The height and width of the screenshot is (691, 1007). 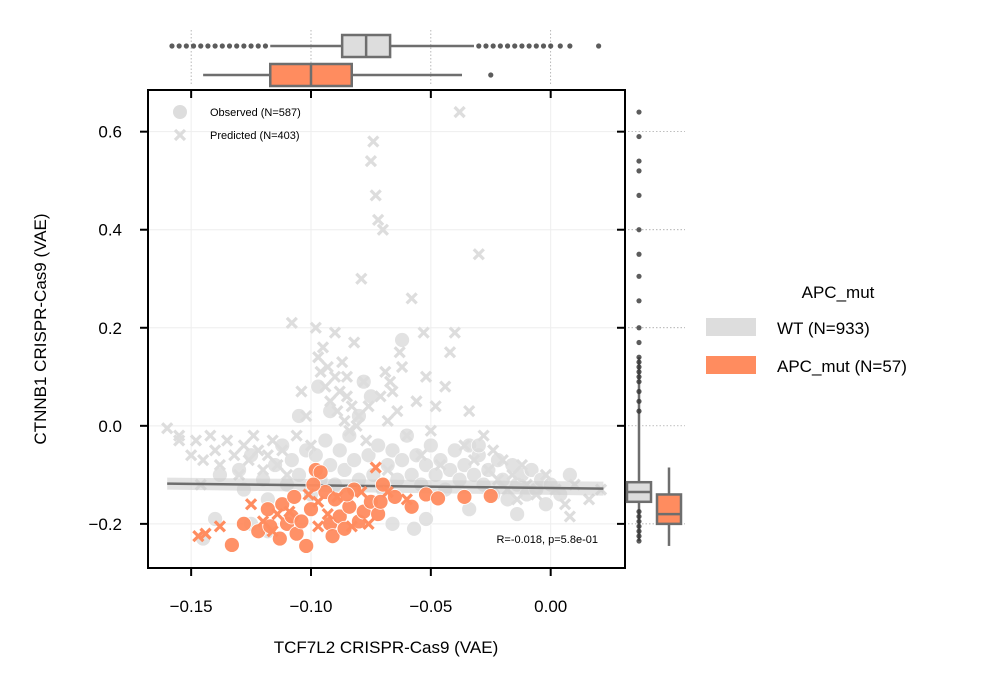 I want to click on marker-legend-label: Observed (N=587), so click(x=255, y=113).